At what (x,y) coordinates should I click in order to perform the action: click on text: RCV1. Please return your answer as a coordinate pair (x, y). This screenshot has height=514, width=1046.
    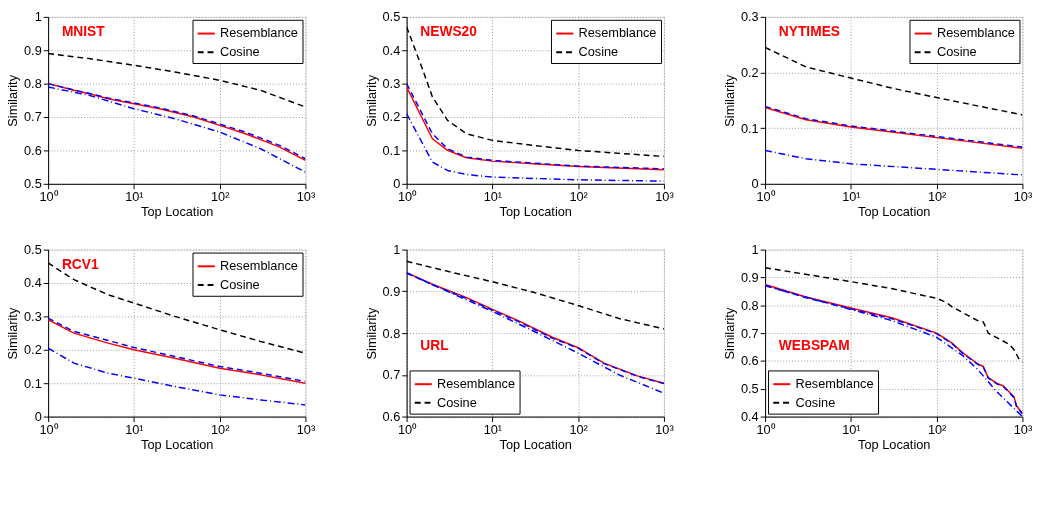
    Looking at the image, I should click on (80, 265).